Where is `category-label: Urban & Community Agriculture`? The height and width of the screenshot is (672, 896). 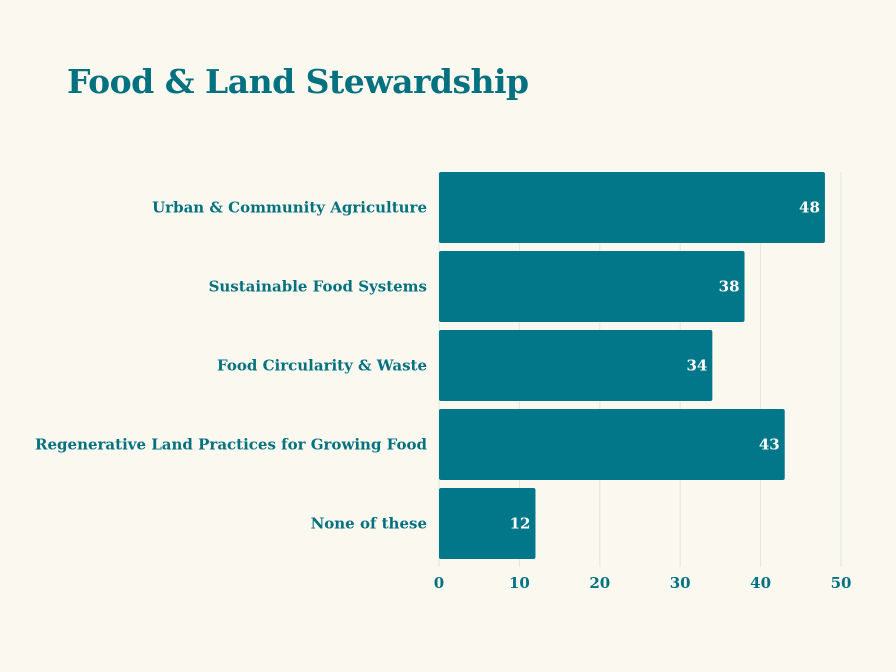
category-label: Urban & Community Agriculture is located at coordinates (289, 208).